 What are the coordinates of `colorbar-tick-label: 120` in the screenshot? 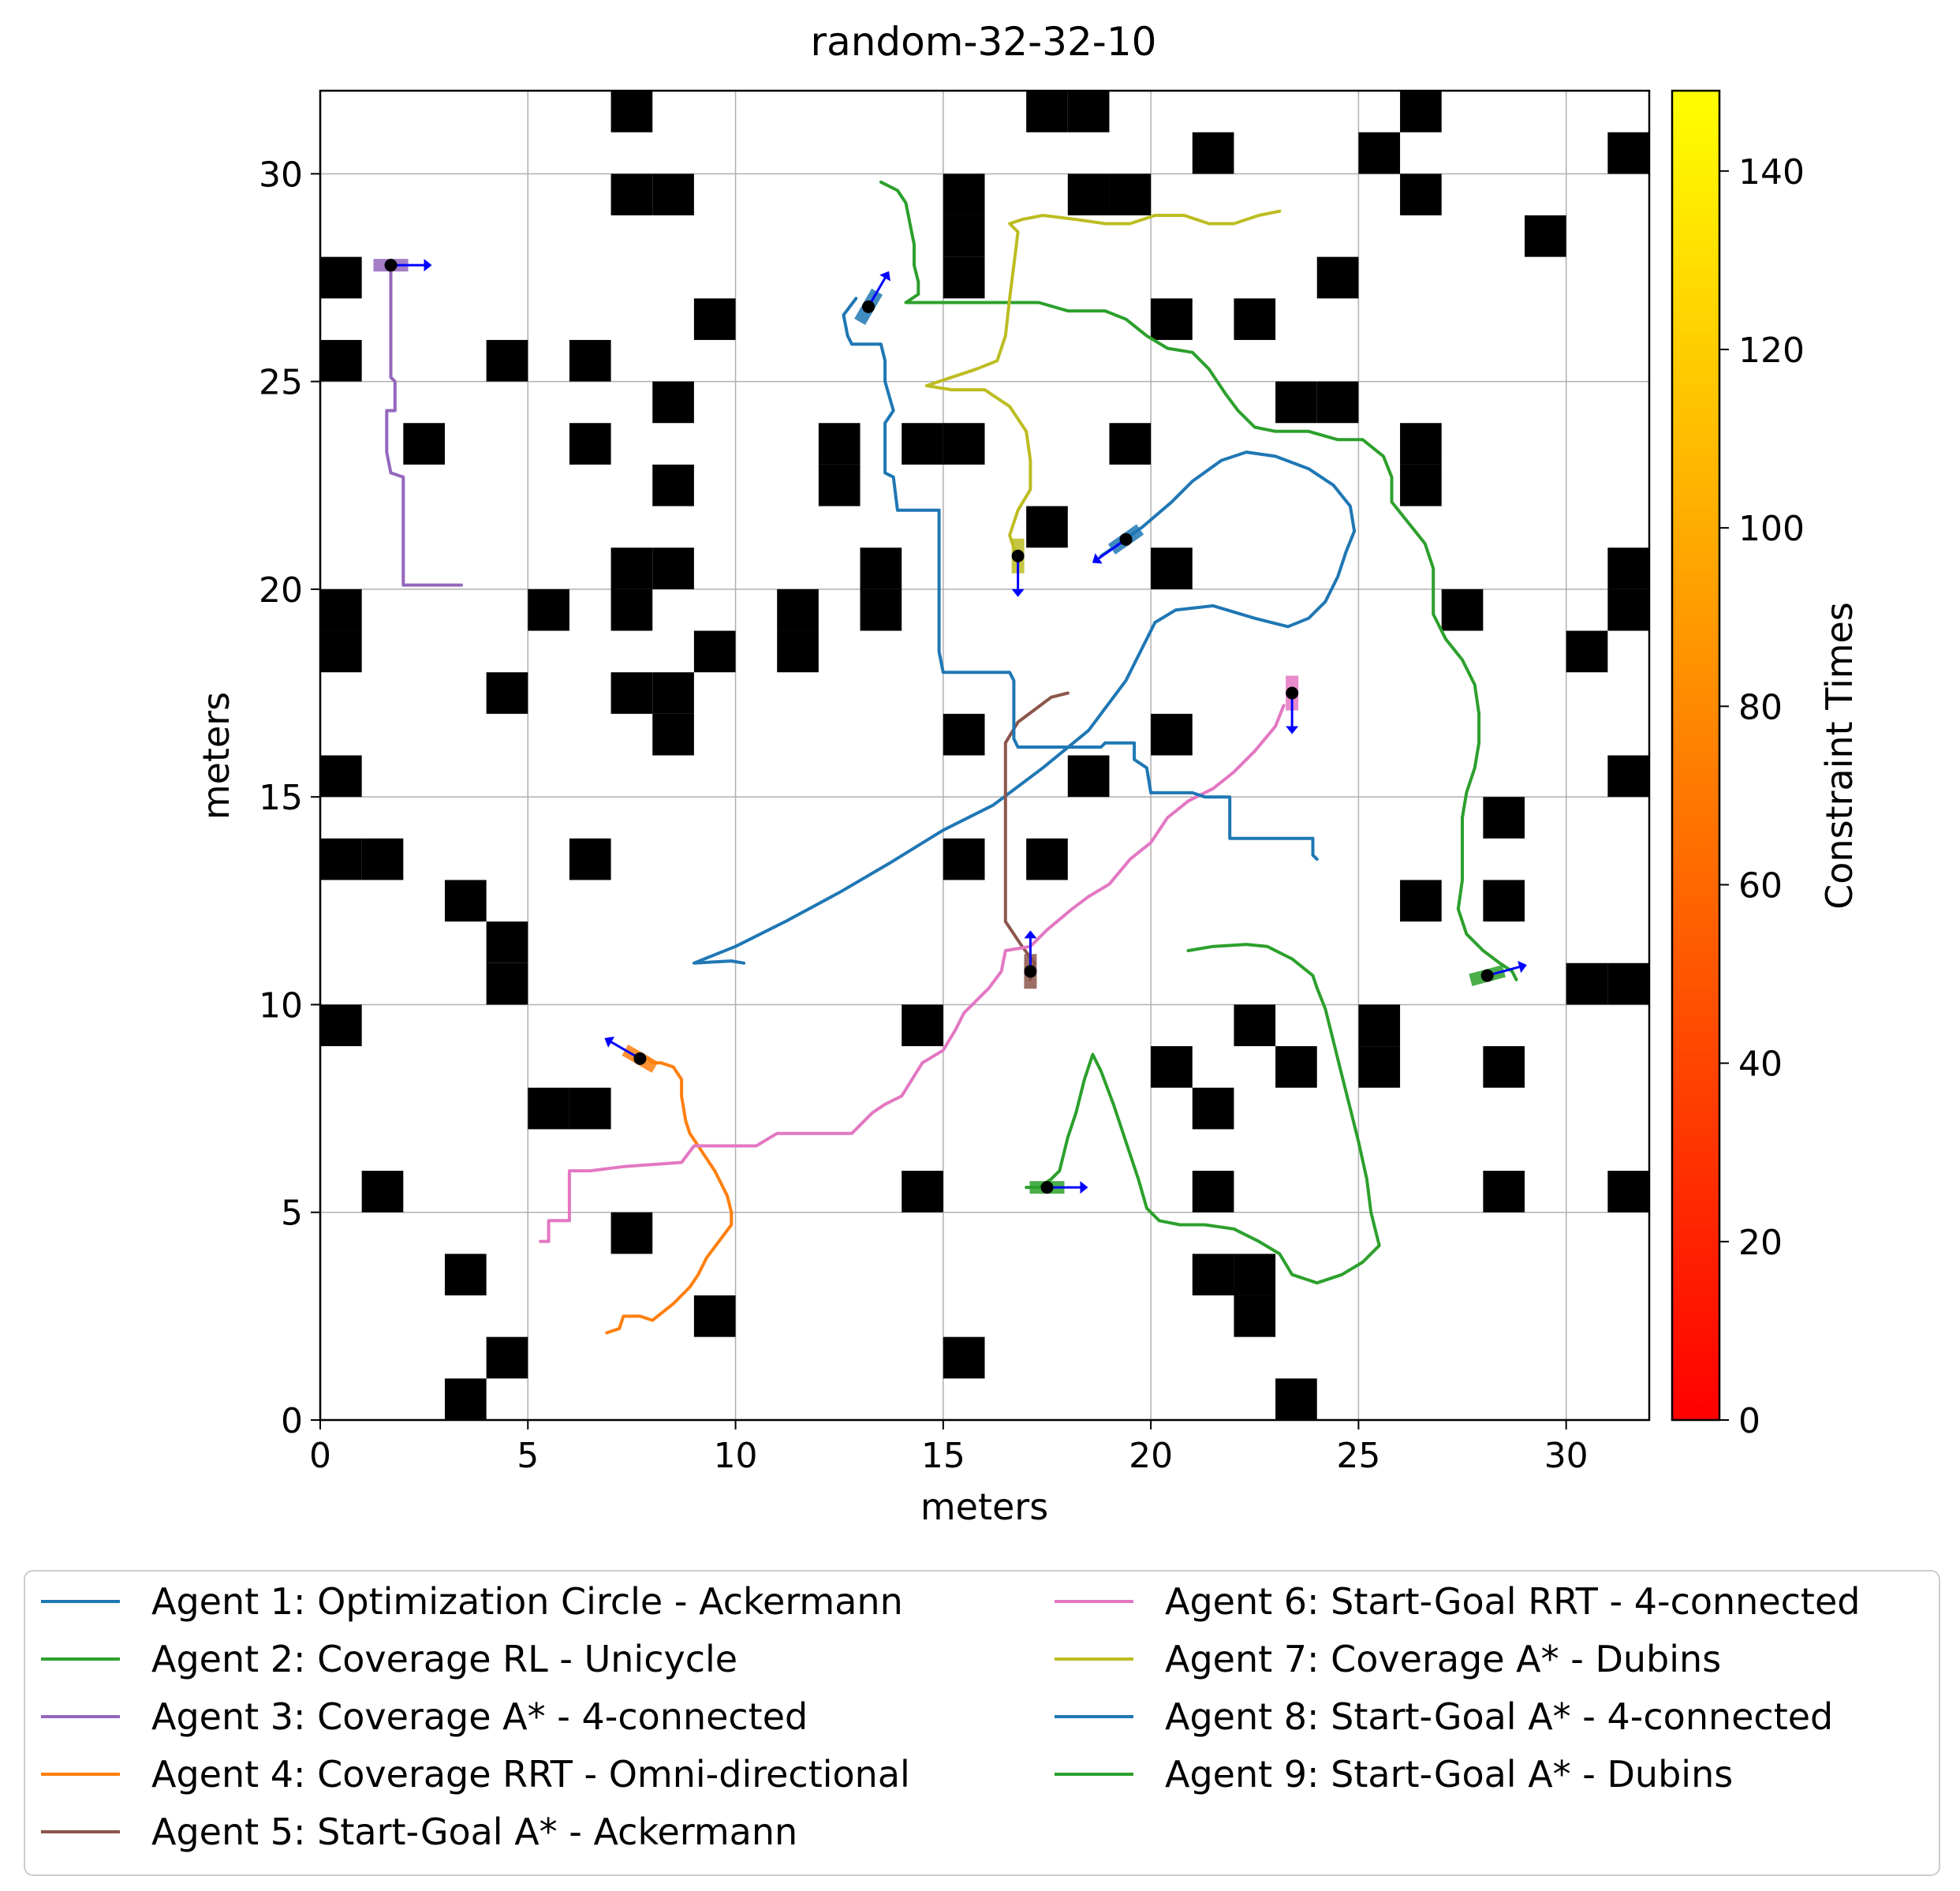 It's located at (1771, 351).